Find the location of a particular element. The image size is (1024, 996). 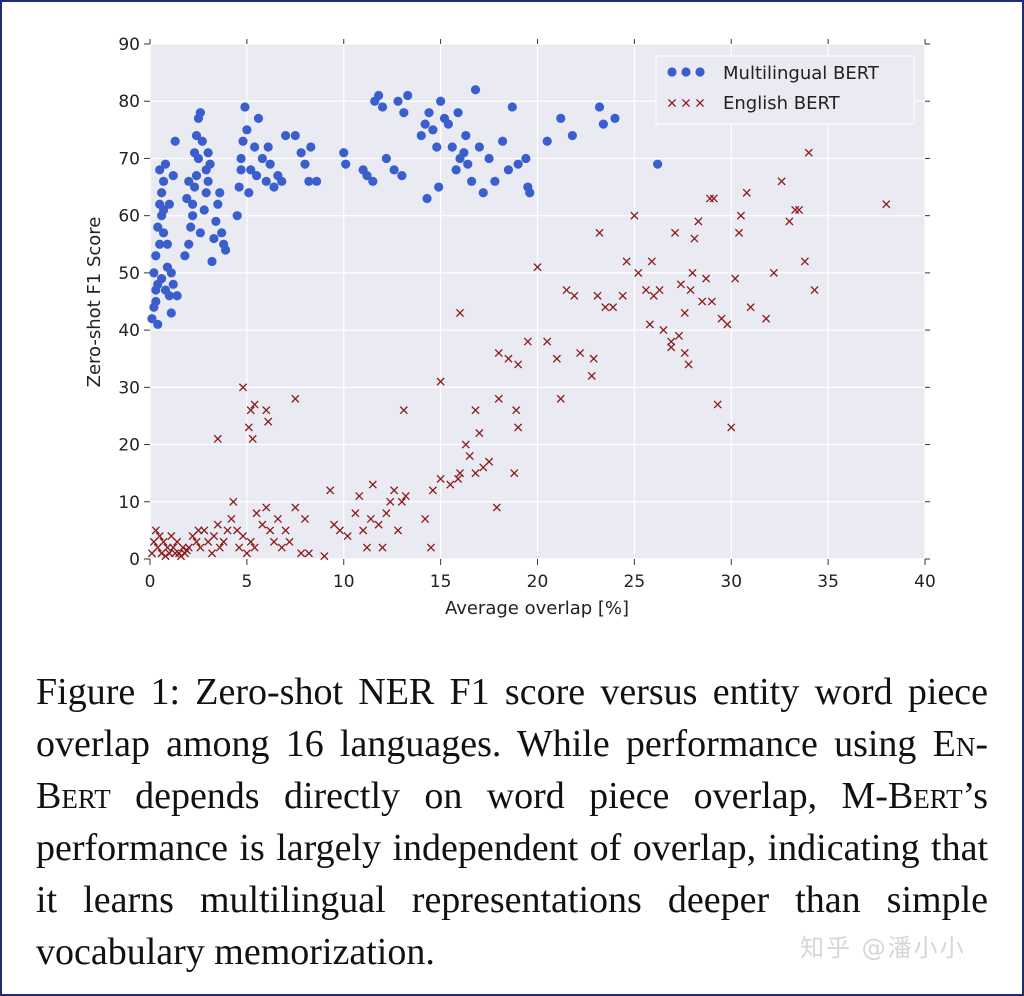

legend-label-multilingual-bert: Multilingual BERT is located at coordinates (801, 73).